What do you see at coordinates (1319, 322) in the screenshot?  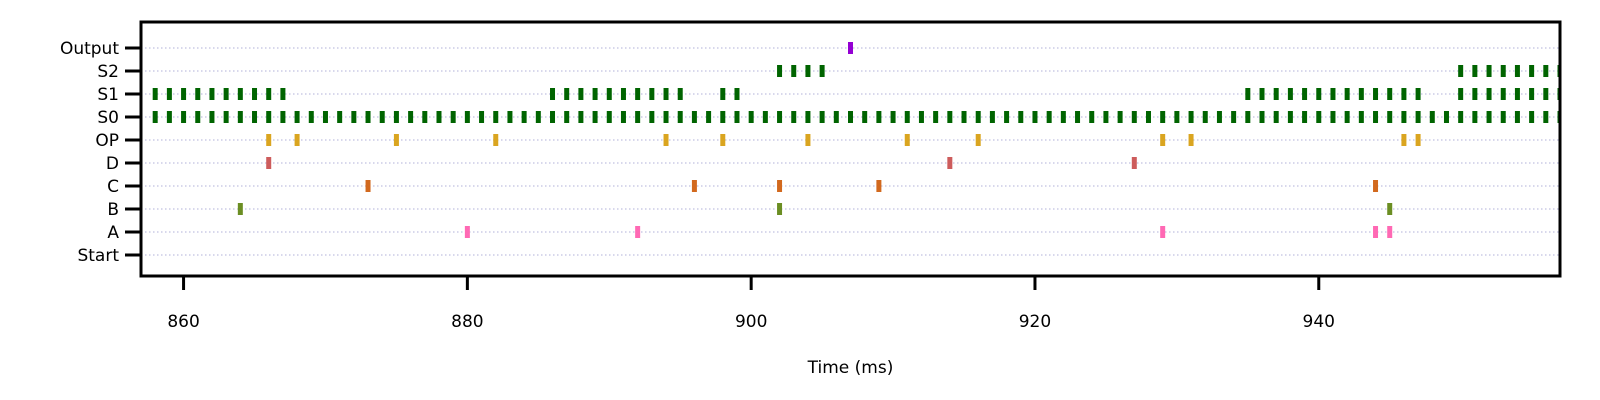 I see `x-tick-label: 940` at bounding box center [1319, 322].